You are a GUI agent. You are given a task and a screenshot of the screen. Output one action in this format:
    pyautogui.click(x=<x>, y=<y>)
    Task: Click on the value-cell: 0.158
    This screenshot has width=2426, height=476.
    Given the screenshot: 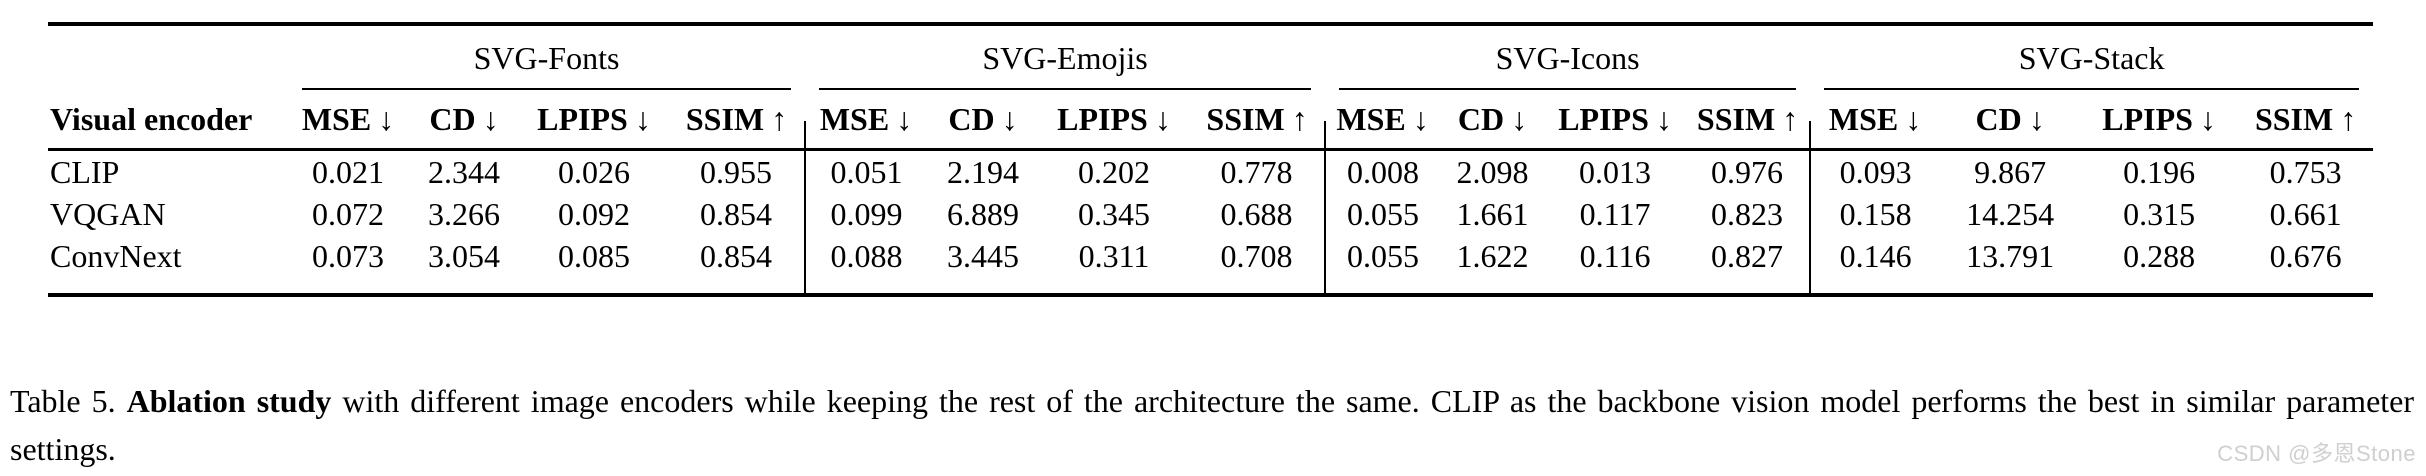 What is the action you would take?
    pyautogui.click(x=1875, y=214)
    